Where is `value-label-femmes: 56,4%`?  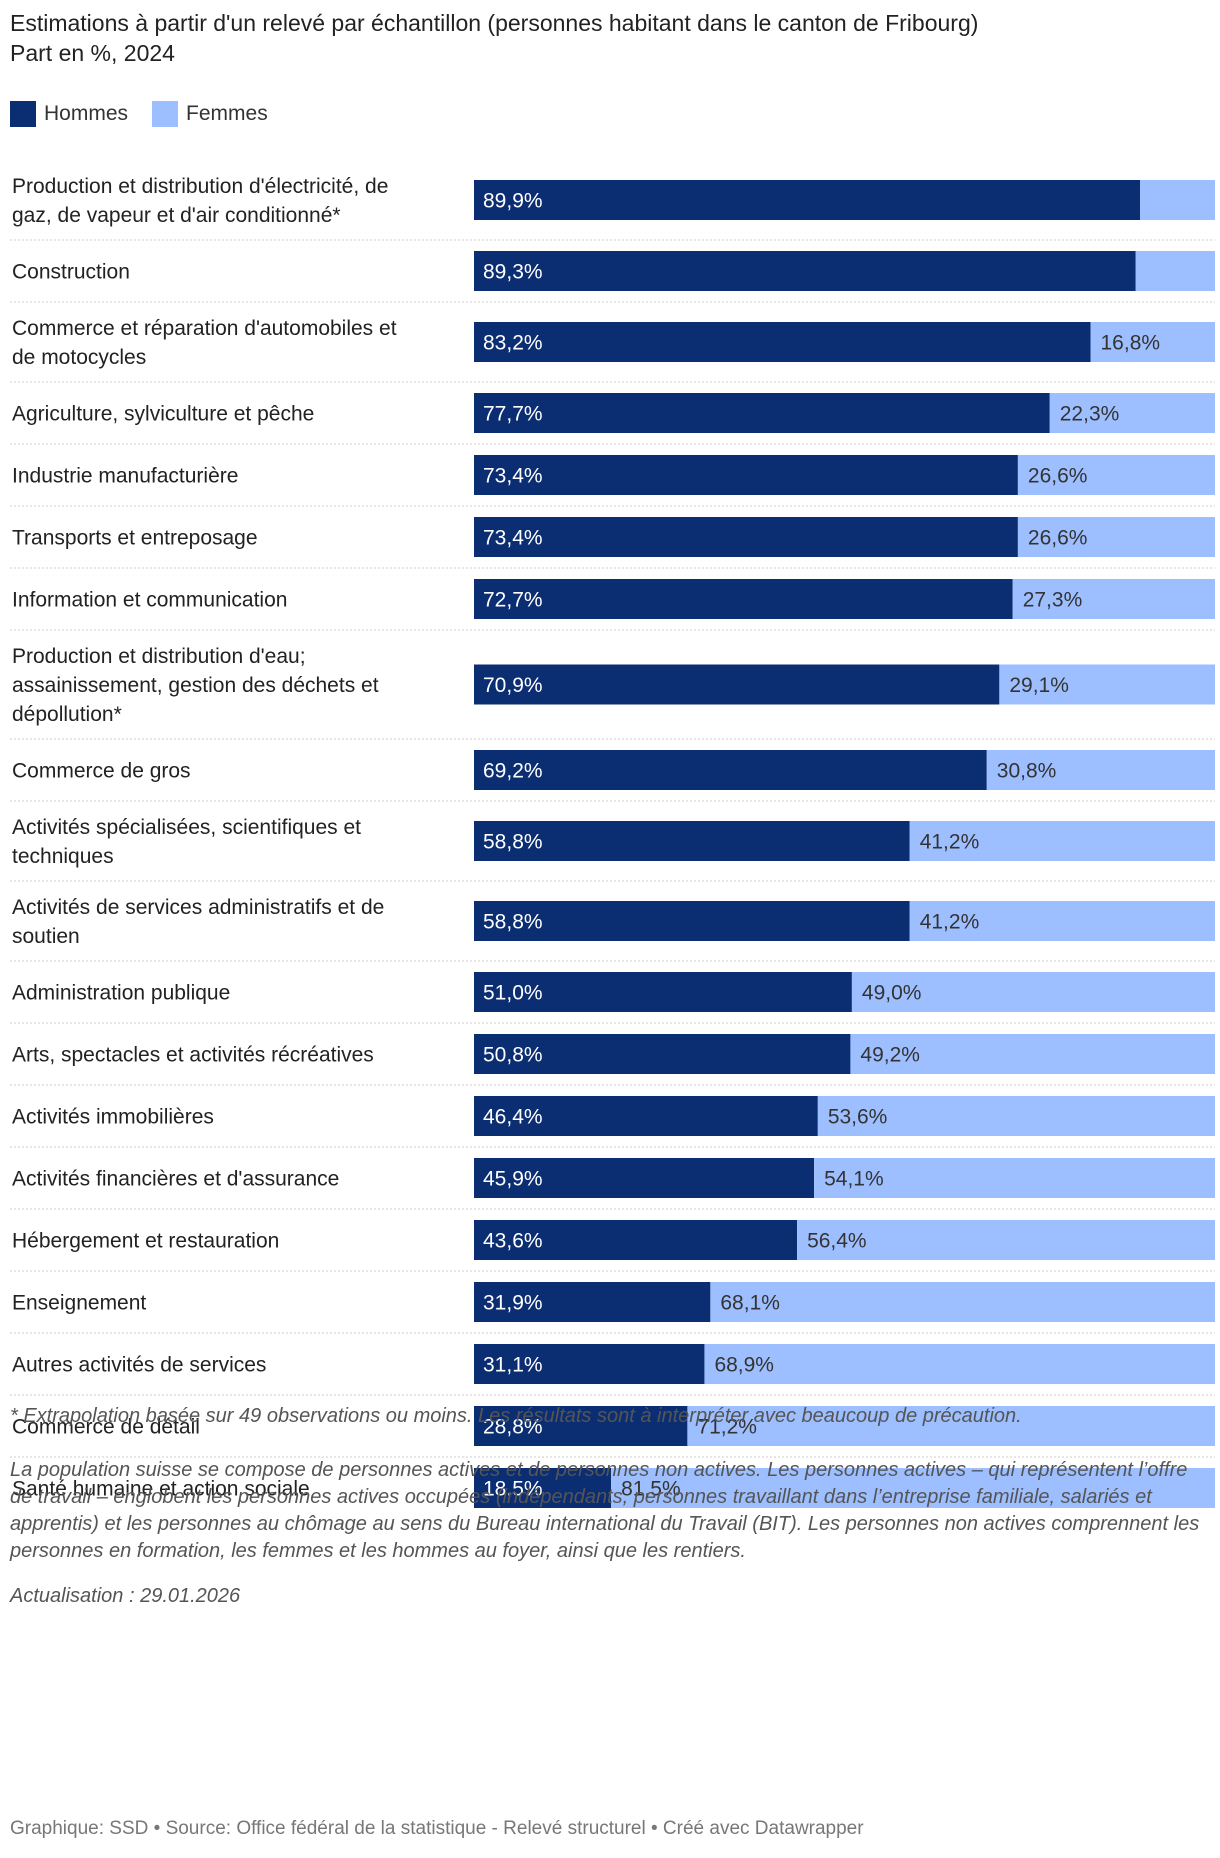
value-label-femmes: 56,4% is located at coordinates (837, 1241).